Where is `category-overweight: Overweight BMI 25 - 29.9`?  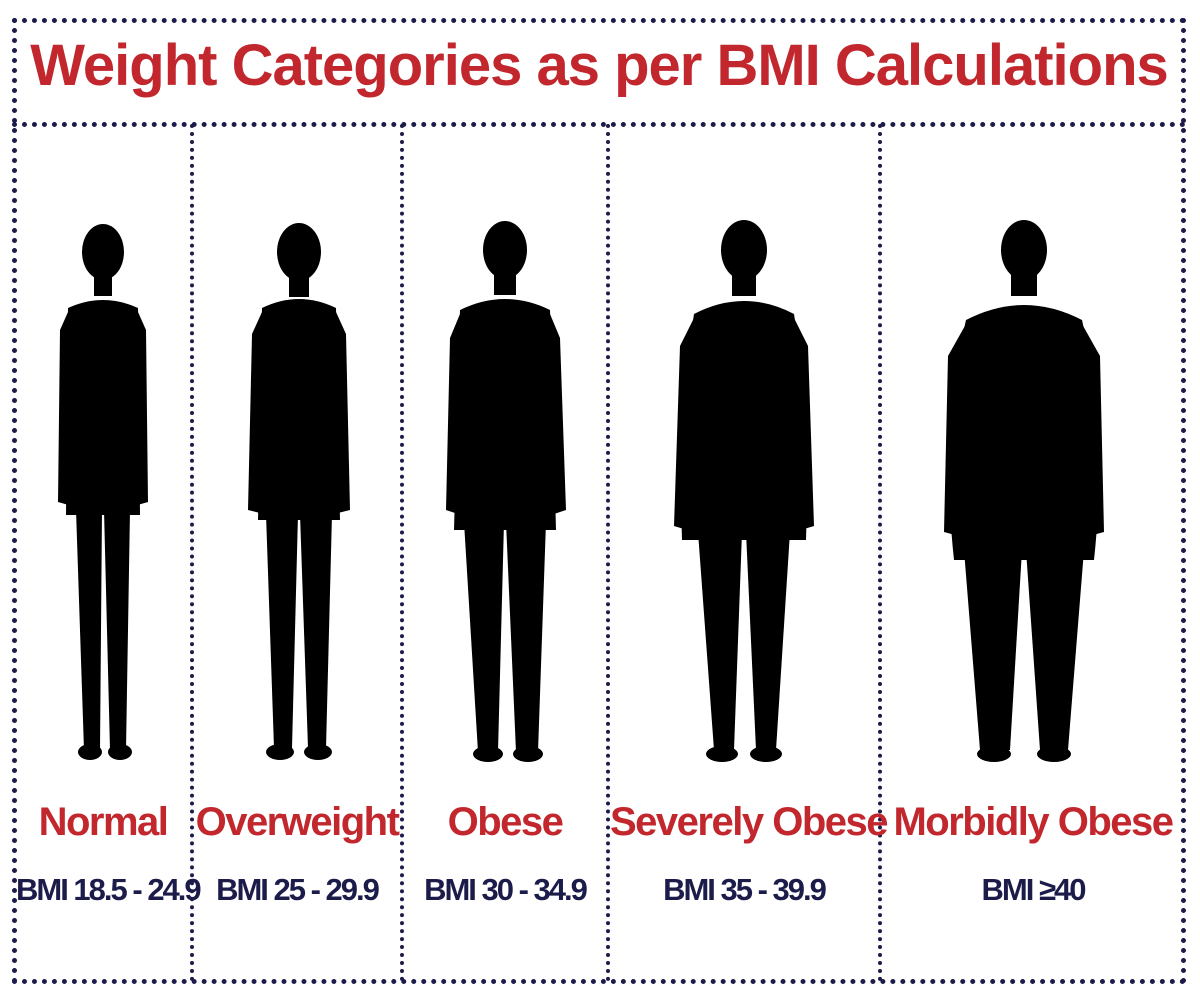
category-overweight: Overweight BMI 25 - 29.9 is located at coordinates (297, 555).